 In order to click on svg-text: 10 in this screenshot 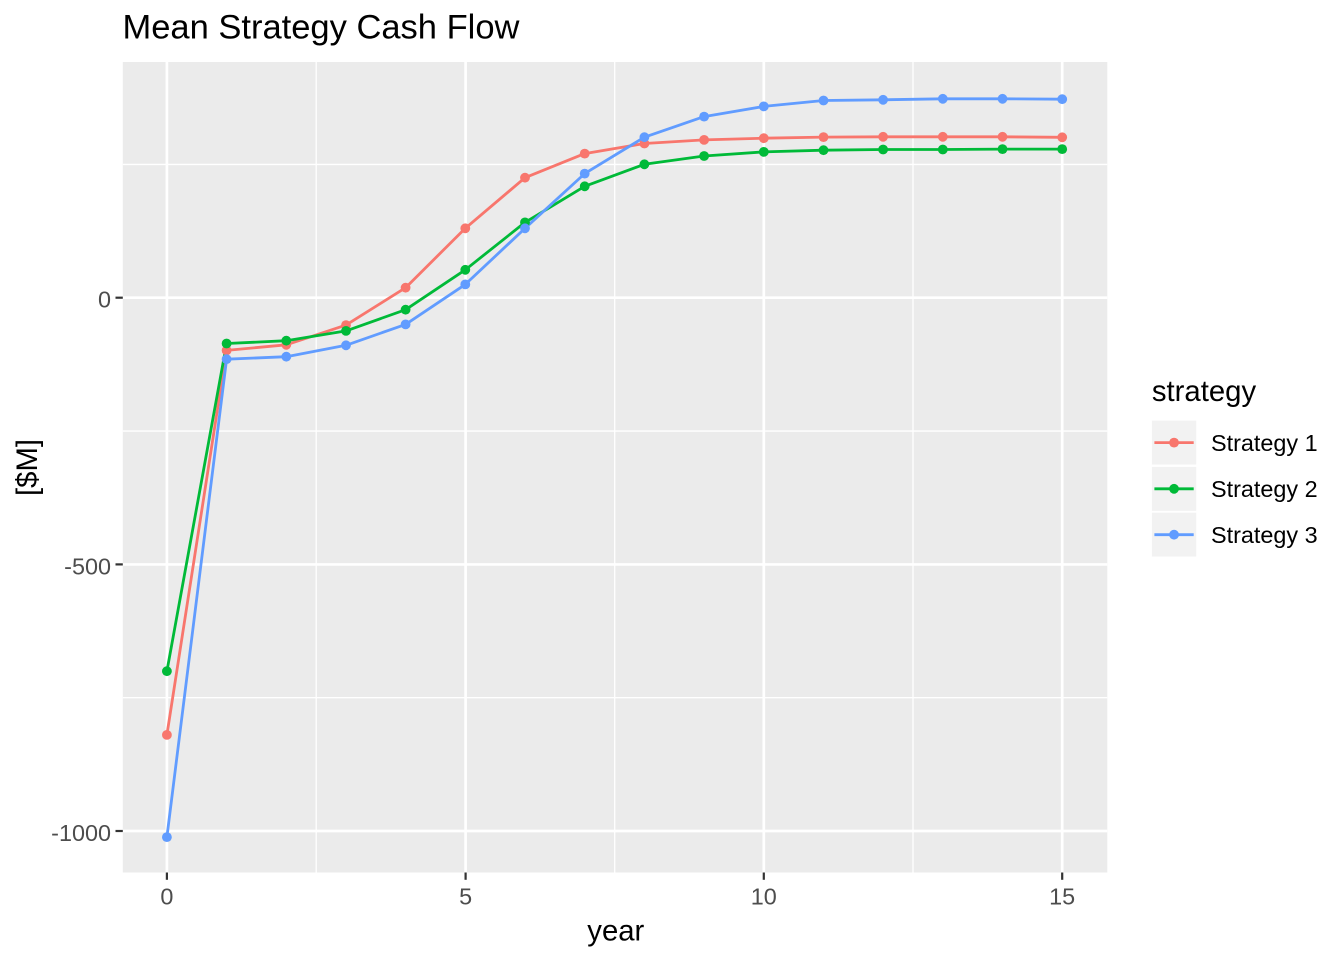, I will do `click(764, 897)`.